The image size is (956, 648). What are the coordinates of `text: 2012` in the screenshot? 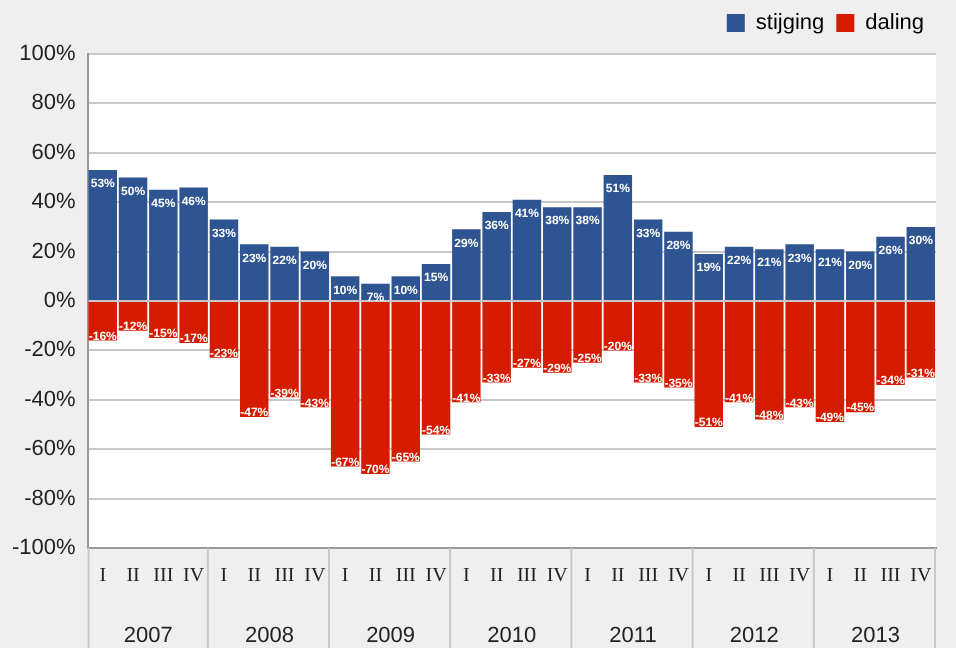 It's located at (754, 636).